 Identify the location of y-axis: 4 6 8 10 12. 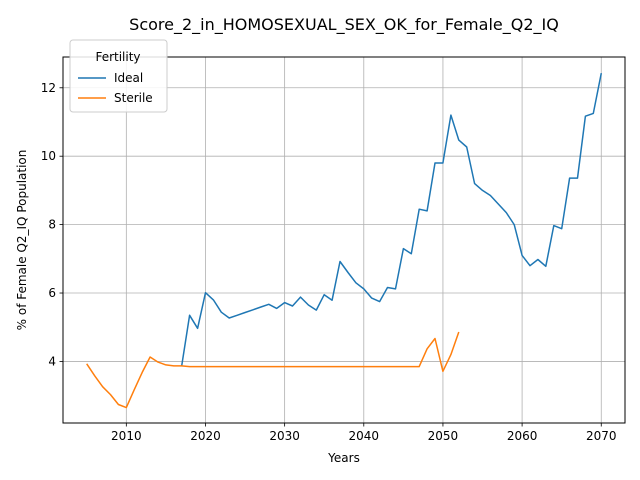
(52, 224).